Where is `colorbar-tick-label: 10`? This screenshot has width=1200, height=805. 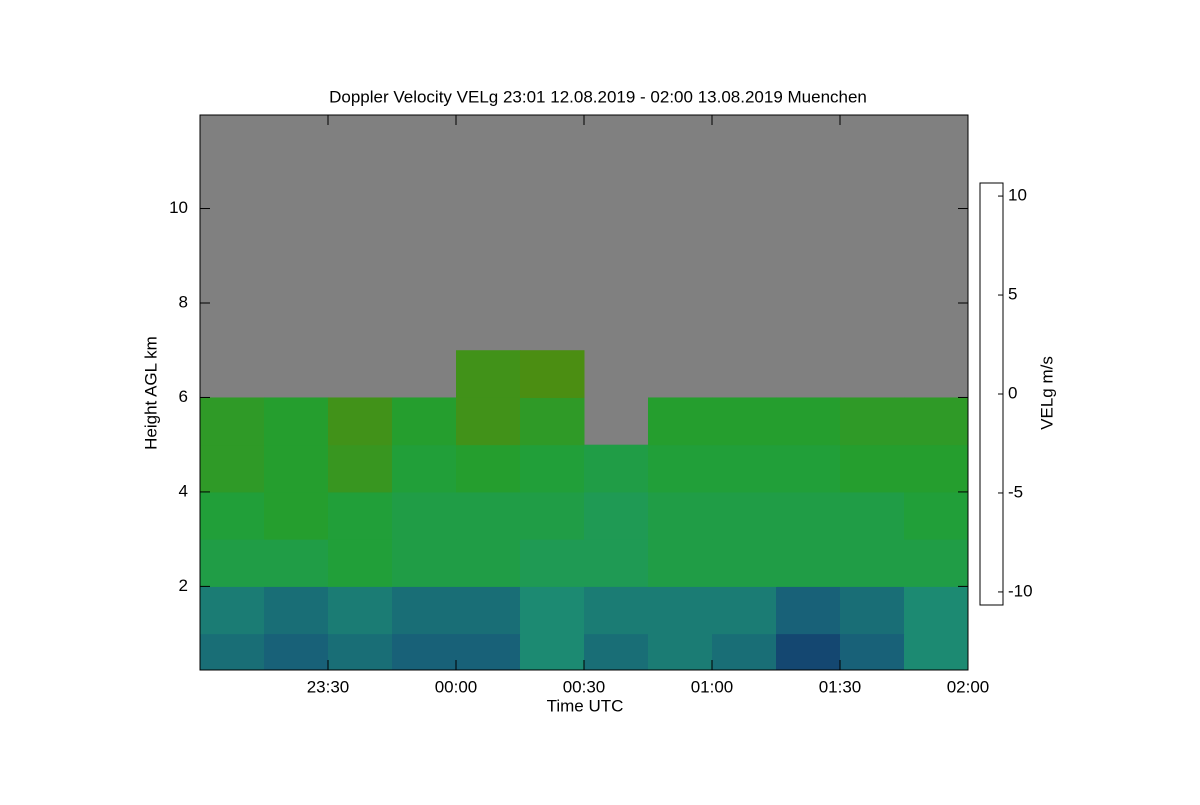
colorbar-tick-label: 10 is located at coordinates (1017, 195).